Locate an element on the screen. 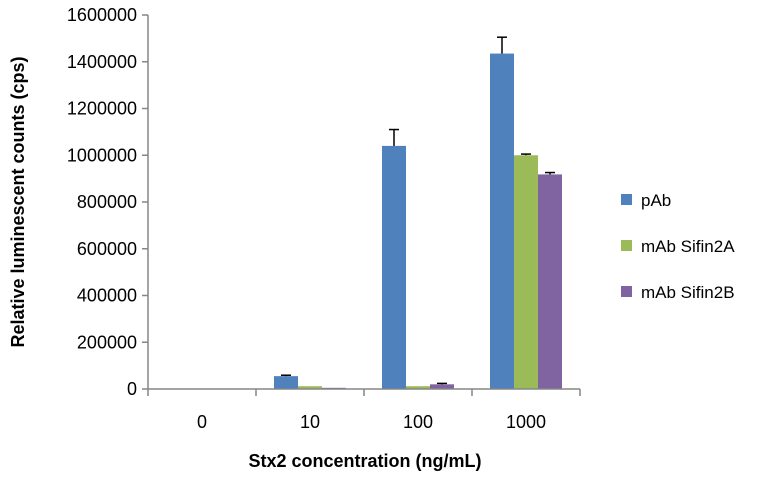 This screenshot has height=477, width=768. x-axis-title: Stx2 concentration (ng/mL) is located at coordinates (364, 461).